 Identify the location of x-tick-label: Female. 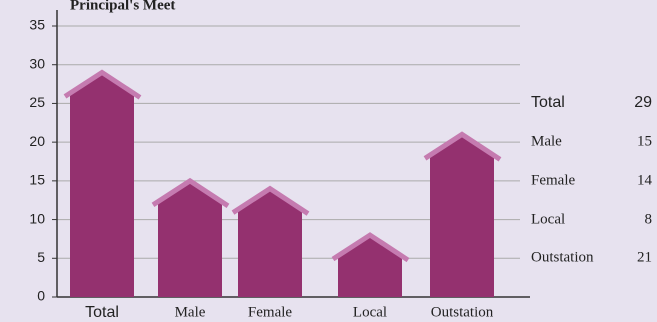
(270, 312).